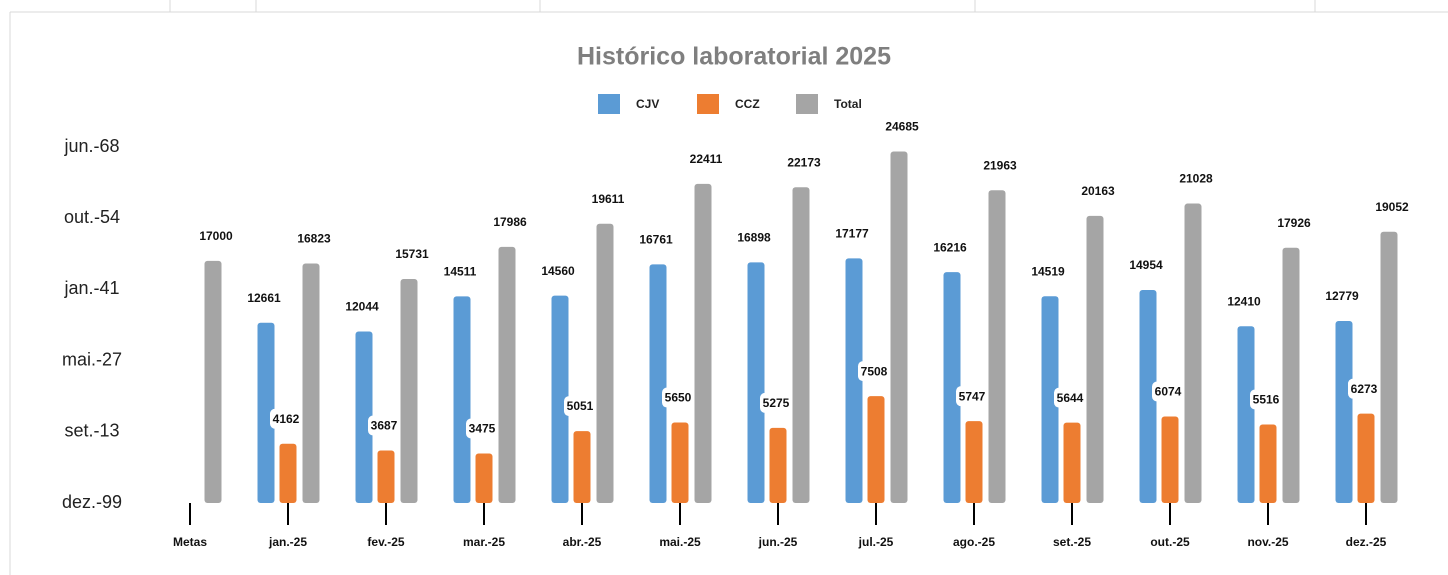  I want to click on legend-label: CCZ, so click(747, 104).